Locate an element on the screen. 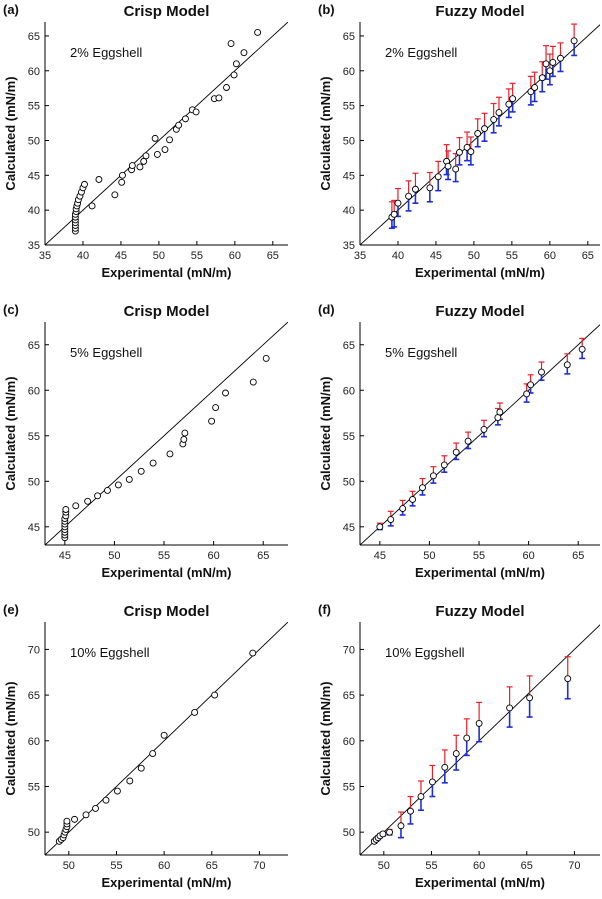 The width and height of the screenshot is (602, 899). sample-annotation: 10% Eggshell is located at coordinates (110, 652).